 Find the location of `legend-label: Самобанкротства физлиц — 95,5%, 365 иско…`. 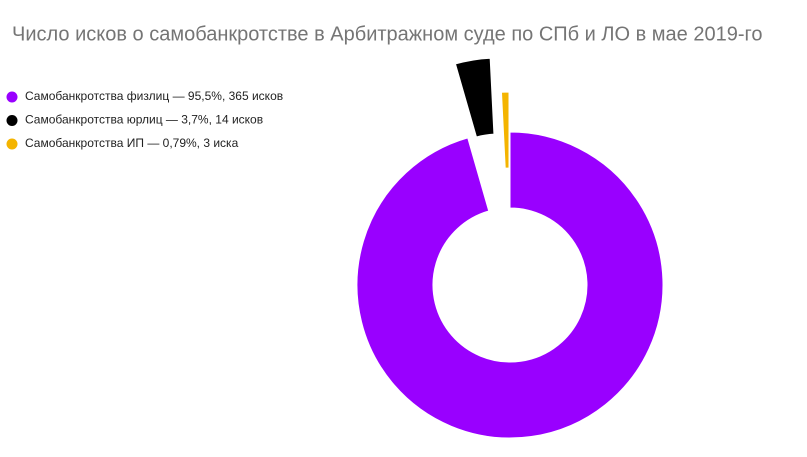

legend-label: Самобанкротства физлиц — 95,5%, 365 иско… is located at coordinates (154, 96).